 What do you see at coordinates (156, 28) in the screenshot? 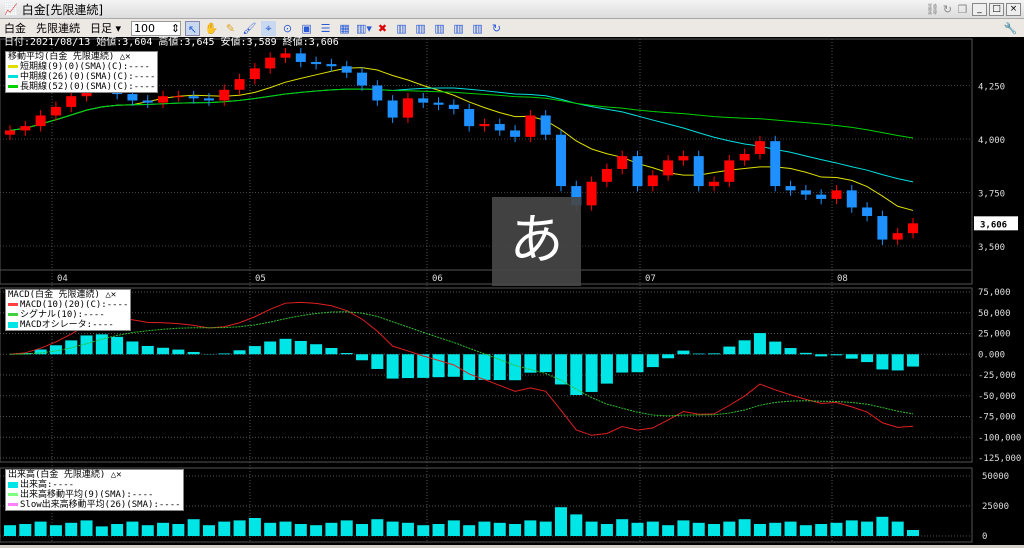
I see `count-stepper: 100⇕` at bounding box center [156, 28].